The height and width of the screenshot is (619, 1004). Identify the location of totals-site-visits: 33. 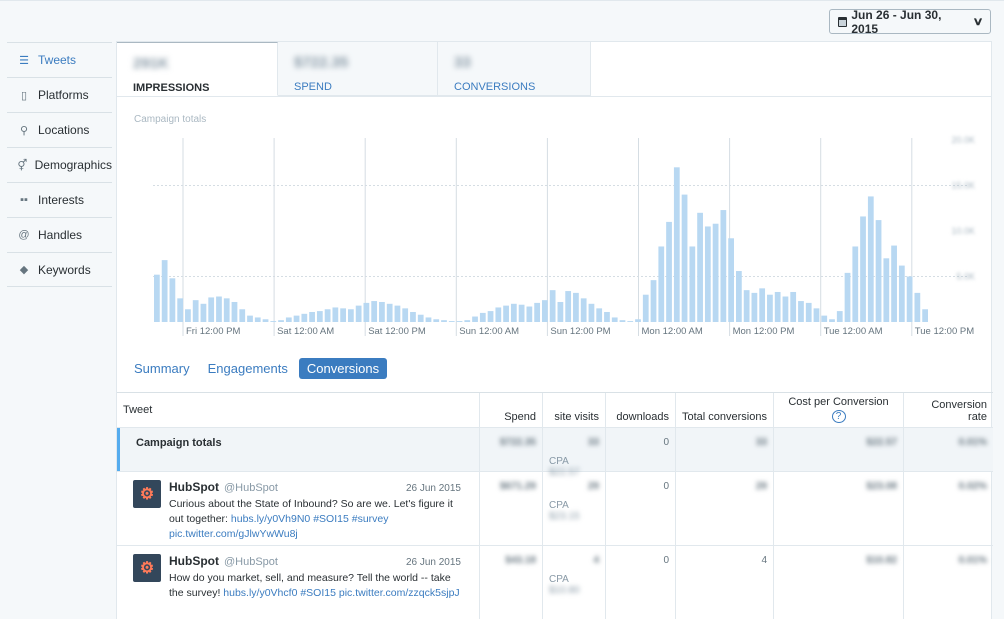
(593, 442).